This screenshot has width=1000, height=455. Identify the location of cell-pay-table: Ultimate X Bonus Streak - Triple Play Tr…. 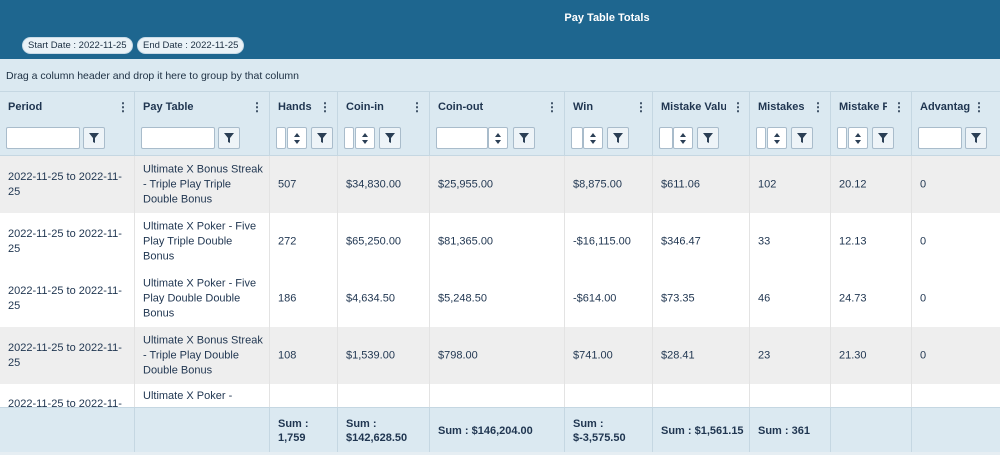
(202, 184).